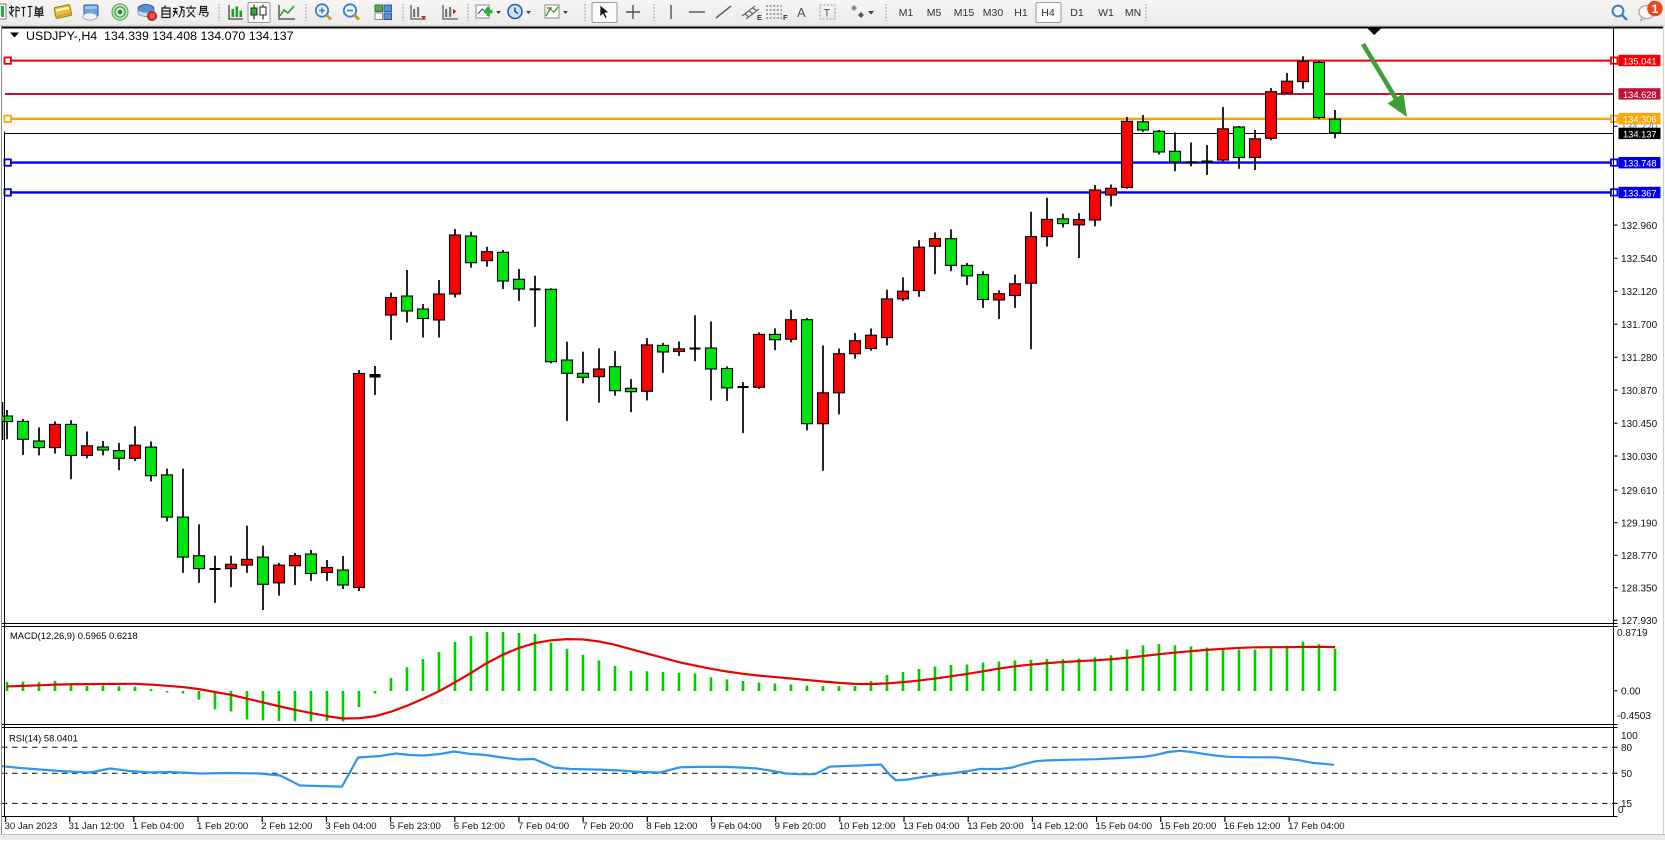 The image size is (1665, 845). I want to click on svg-text: A, so click(801, 12).